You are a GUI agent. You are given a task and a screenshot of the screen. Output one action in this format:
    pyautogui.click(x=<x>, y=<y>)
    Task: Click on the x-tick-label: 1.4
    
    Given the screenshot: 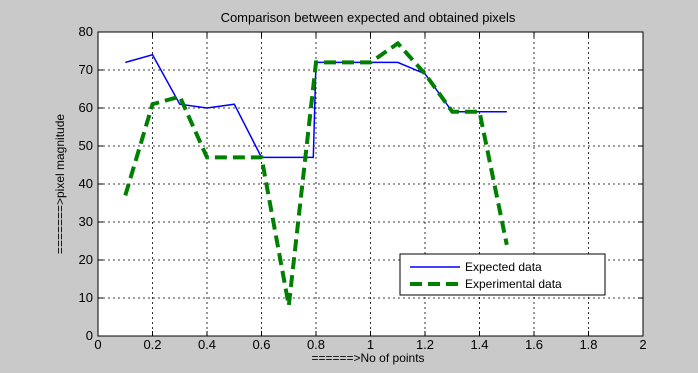 What is the action you would take?
    pyautogui.click(x=479, y=344)
    